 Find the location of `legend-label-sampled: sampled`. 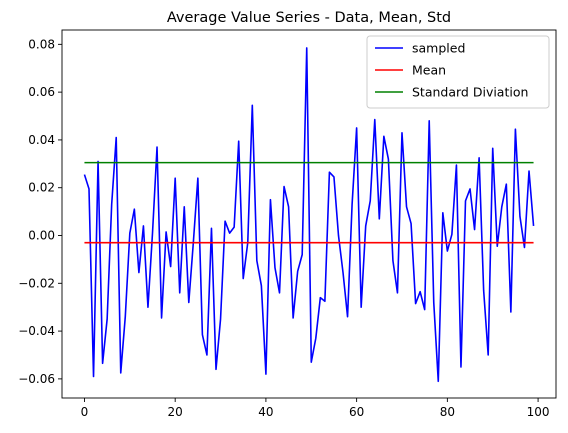

legend-label-sampled: sampled is located at coordinates (438, 48).